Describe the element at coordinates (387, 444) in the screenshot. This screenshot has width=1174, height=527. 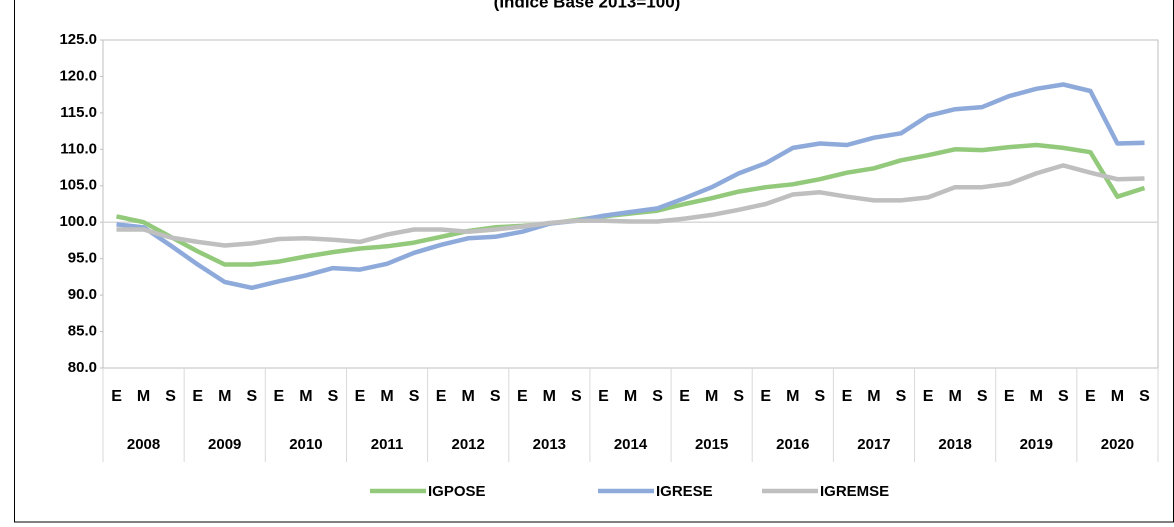
I see `year-label: 2011` at that location.